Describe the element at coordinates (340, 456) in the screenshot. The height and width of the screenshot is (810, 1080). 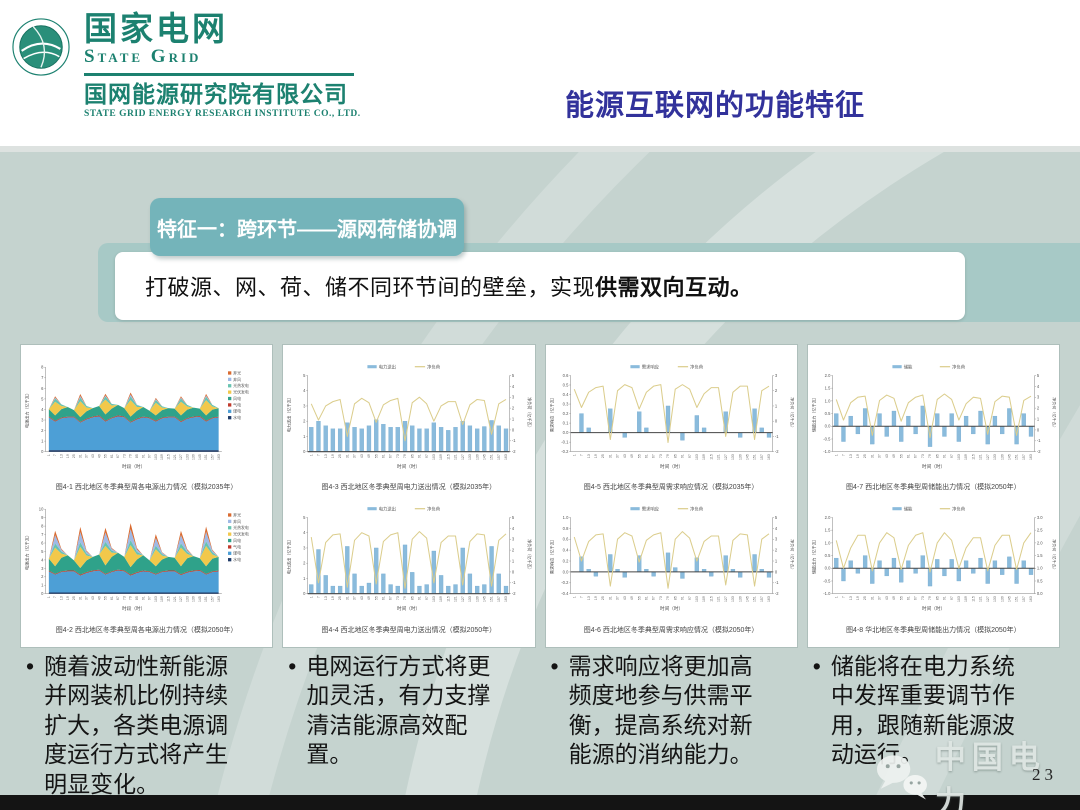
I see `svg-text: 25` at that location.